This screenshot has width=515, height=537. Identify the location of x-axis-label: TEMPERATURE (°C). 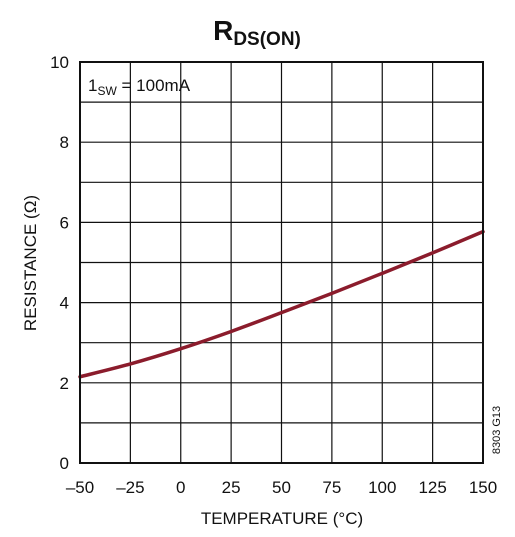
(282, 518).